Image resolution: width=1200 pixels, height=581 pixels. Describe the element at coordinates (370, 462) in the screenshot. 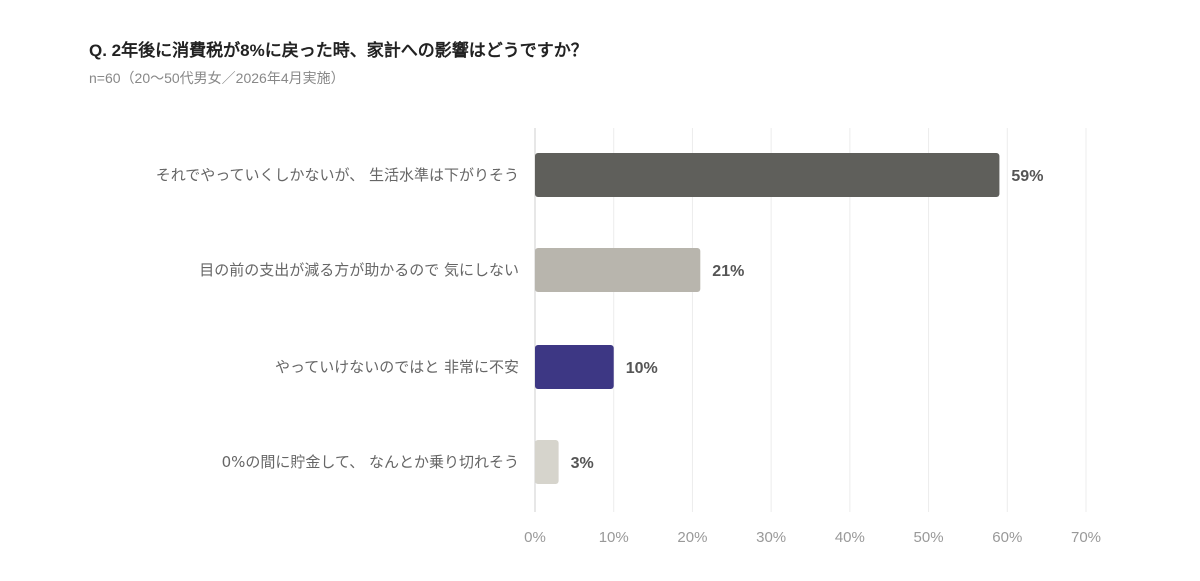

I see `category-label: 0%の間に貯金して、 なんとか乗り切れそう` at that location.